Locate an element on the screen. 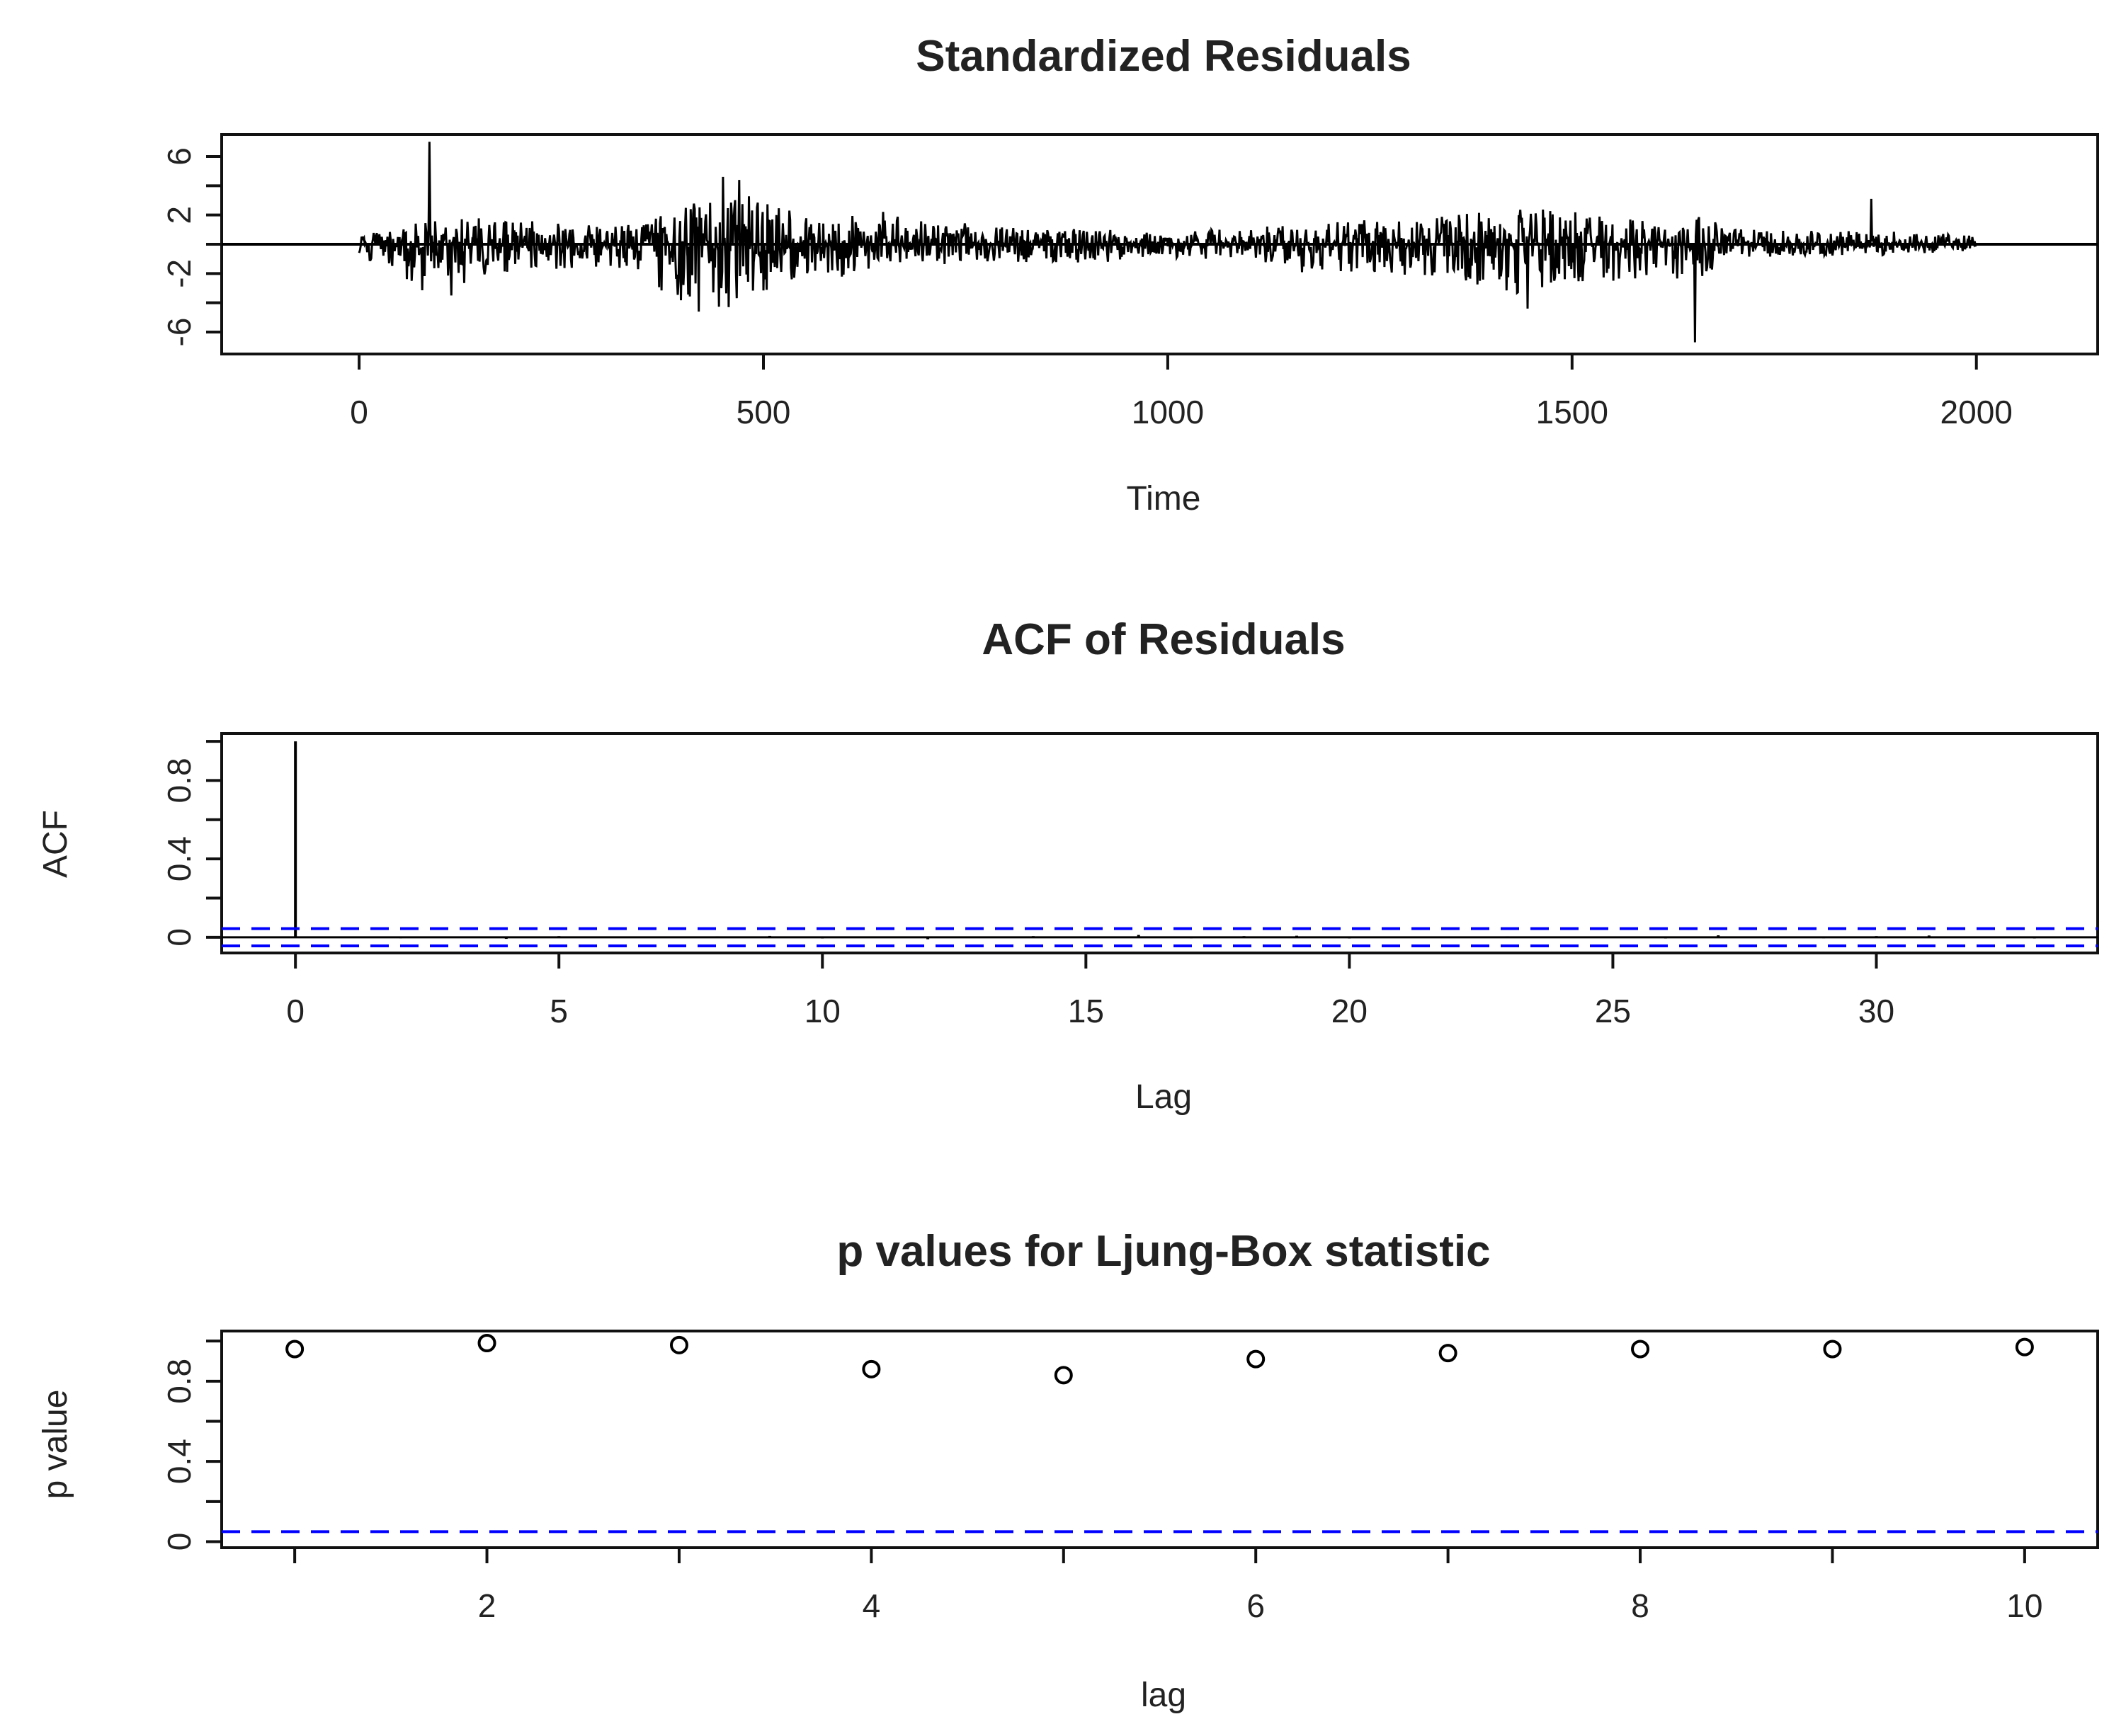 This screenshot has height=1736, width=2126. acf-x-tick-label: 10 is located at coordinates (823, 1011).